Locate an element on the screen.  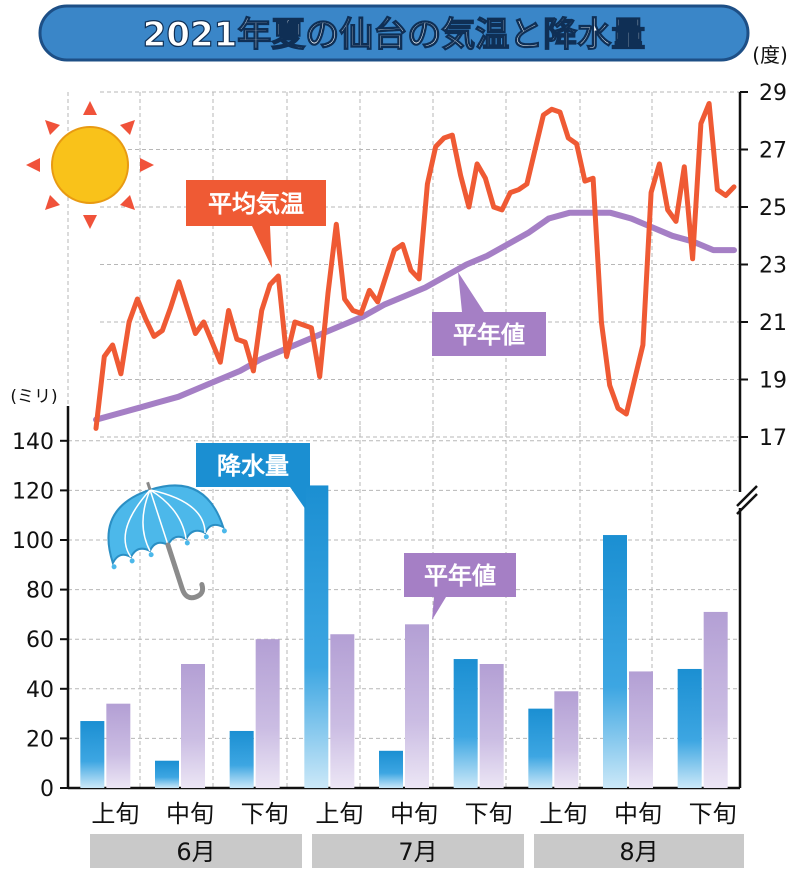
decade-labels: 上旬 中旬 下旬 上旬 中旬 下旬 上旬 中旬 下旬 is located at coordinates (413, 814).